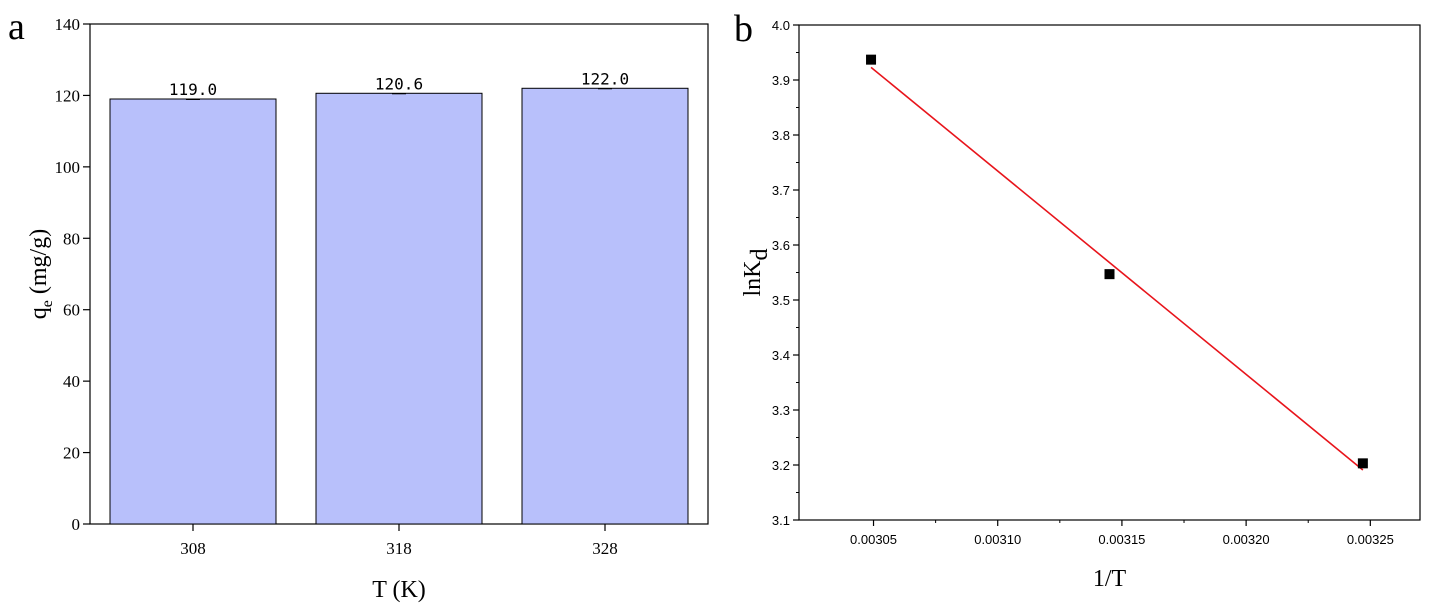 This screenshot has width=1432, height=612. What do you see at coordinates (76, 524) in the screenshot?
I see `y-tick-label: 0` at bounding box center [76, 524].